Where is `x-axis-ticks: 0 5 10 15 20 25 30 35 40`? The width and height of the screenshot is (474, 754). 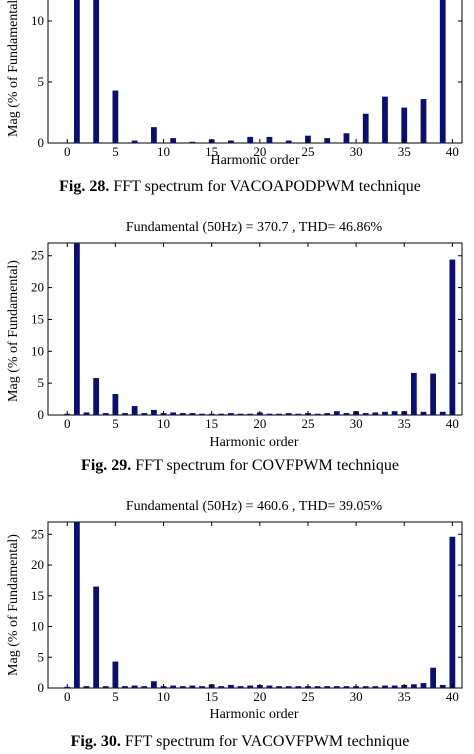 x-axis-ticks: 0 5 10 15 20 25 30 35 40 is located at coordinates (261, 149).